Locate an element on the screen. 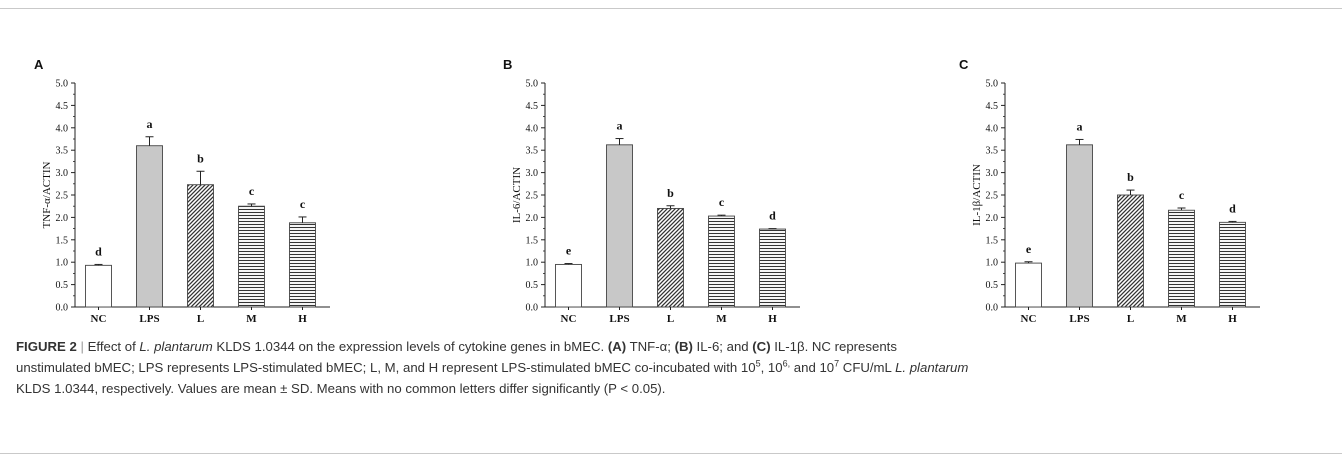 The height and width of the screenshot is (455, 1343). x-tick-label: NC is located at coordinates (99, 317).